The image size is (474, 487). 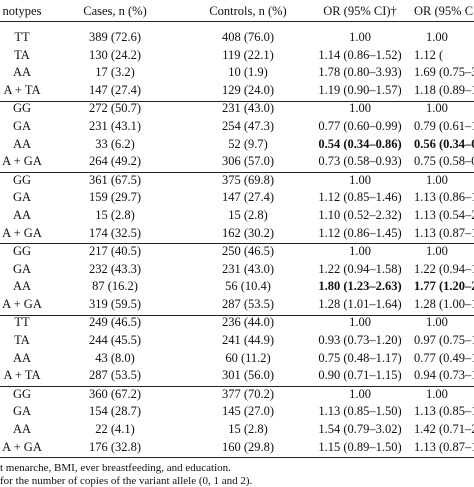 I want to click on table-cell: 0.75 (0.48–1.17), so click(x=360, y=357).